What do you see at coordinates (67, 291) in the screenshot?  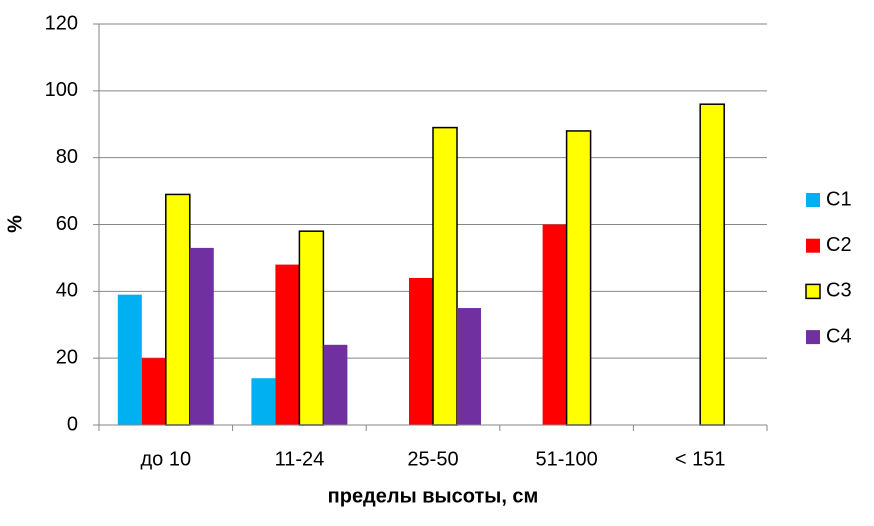 I see `y-tick-label: 40` at bounding box center [67, 291].